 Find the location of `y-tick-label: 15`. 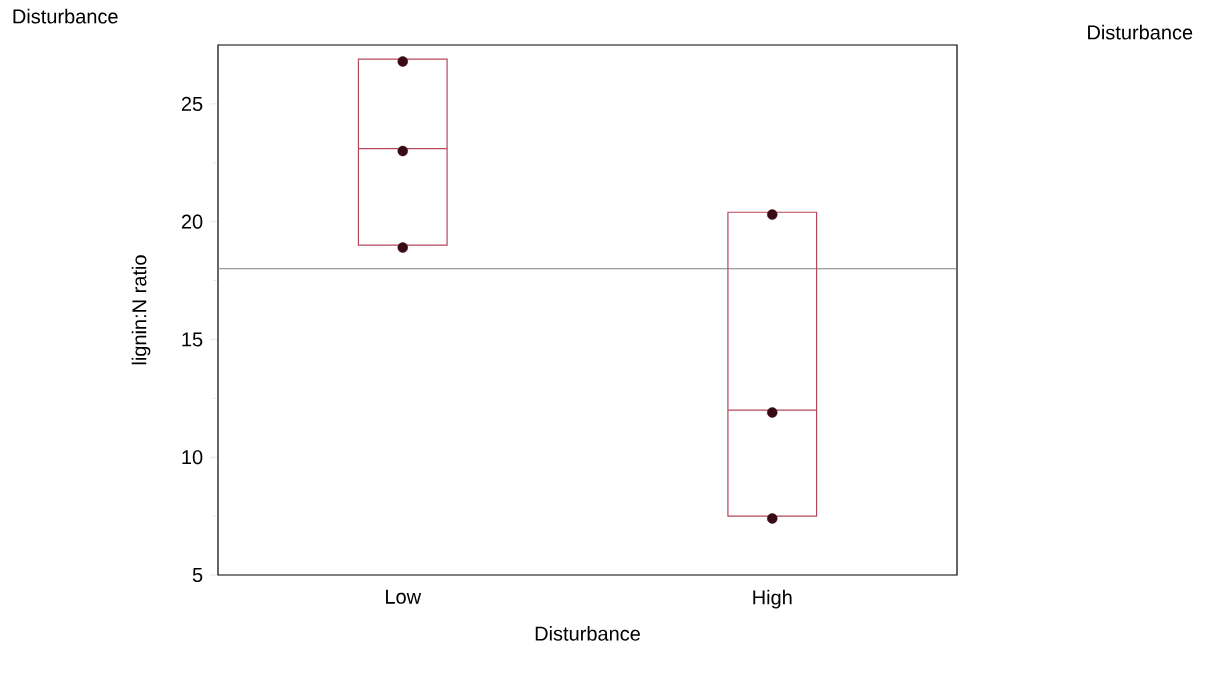

y-tick-label: 15 is located at coordinates (192, 339).